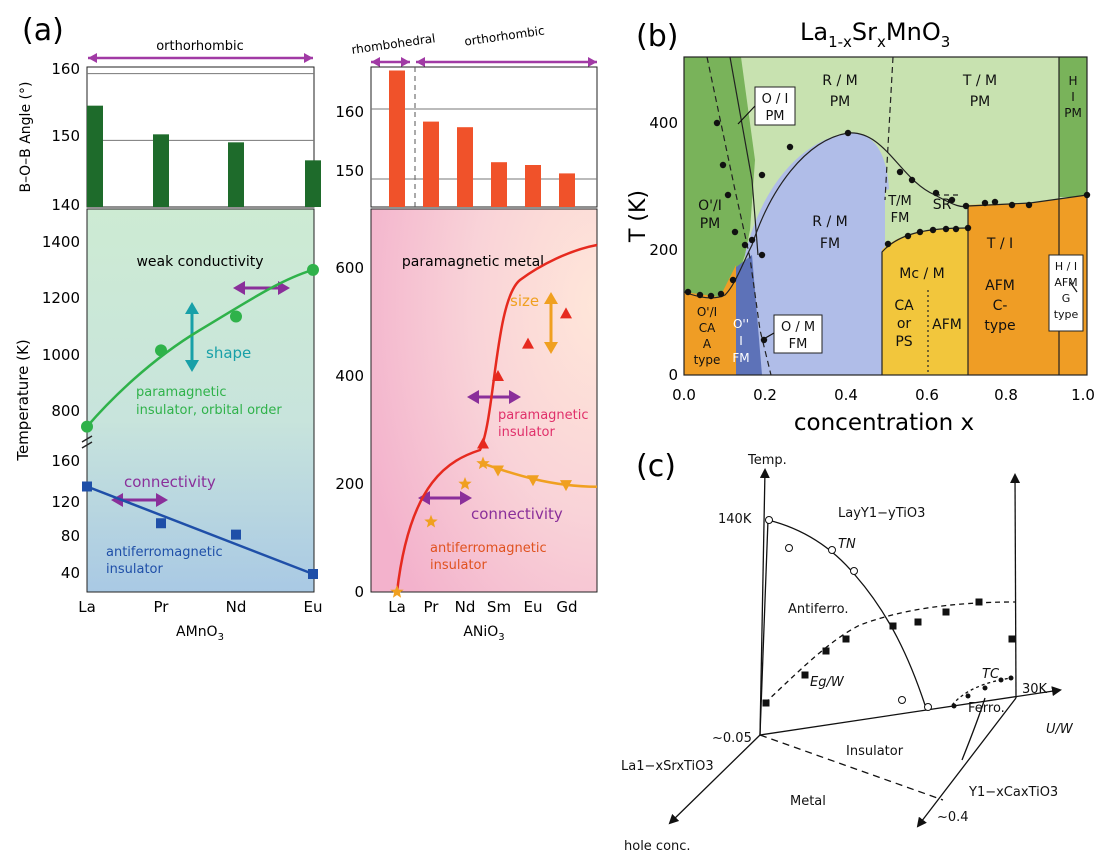  What do you see at coordinates (236, 174) in the screenshot?
I see `bar-nd` at bounding box center [236, 174].